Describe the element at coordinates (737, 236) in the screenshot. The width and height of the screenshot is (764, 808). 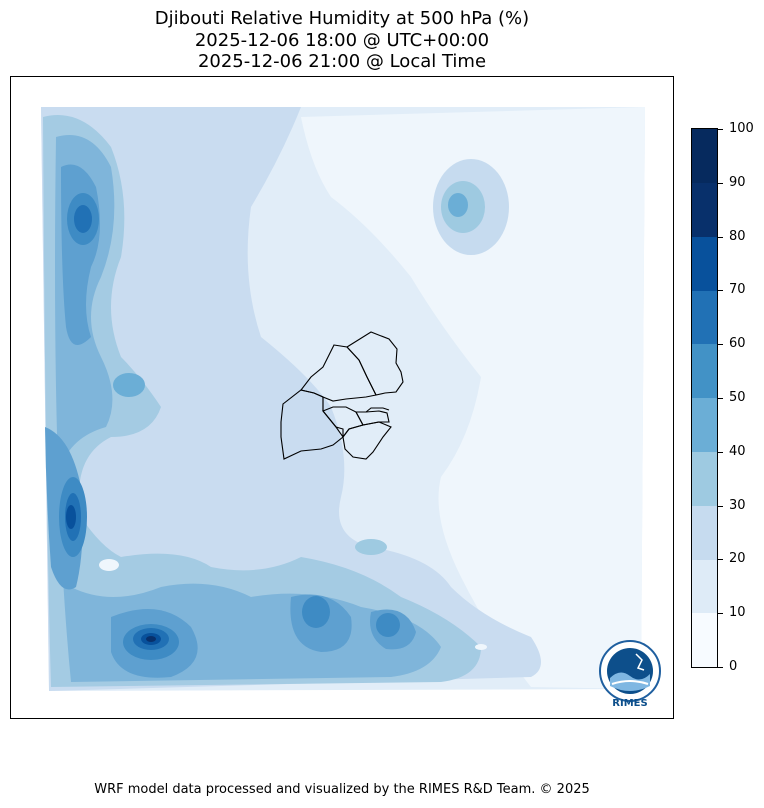
I see `colorbar-tick-label: 80` at that location.